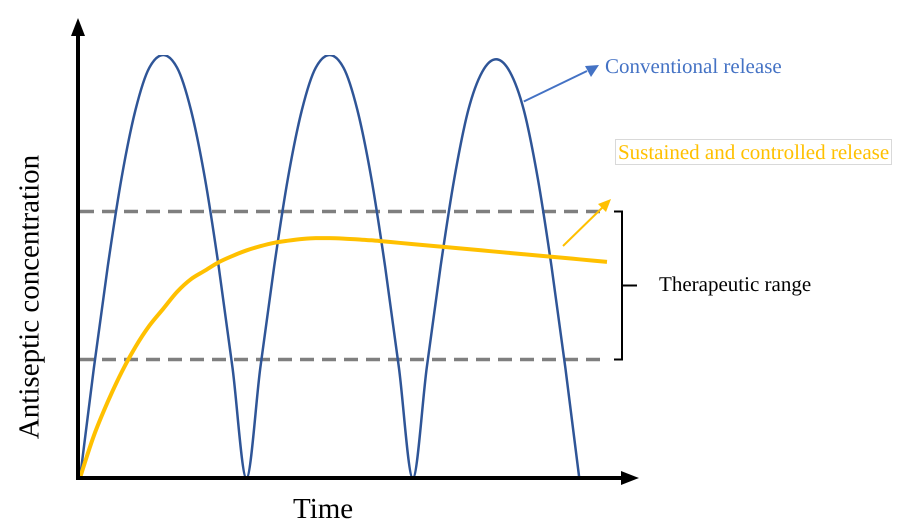 The width and height of the screenshot is (900, 527). What do you see at coordinates (693, 66) in the screenshot?
I see `text: Conventional release` at bounding box center [693, 66].